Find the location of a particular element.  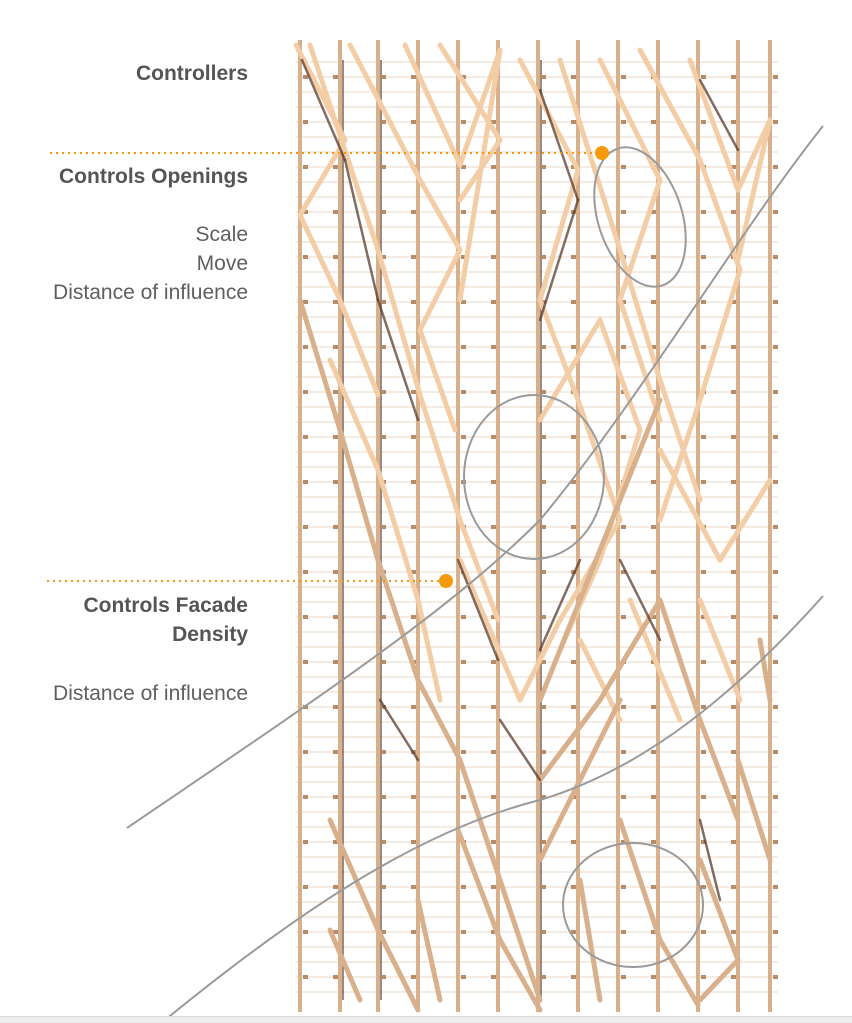

label-controls-facade-line2: Density is located at coordinates (210, 634).